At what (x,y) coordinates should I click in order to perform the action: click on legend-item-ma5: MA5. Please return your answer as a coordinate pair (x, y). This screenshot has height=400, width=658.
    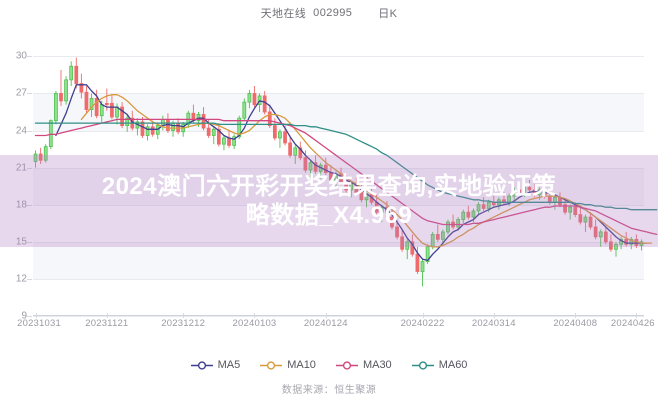
    Looking at the image, I should click on (215, 365).